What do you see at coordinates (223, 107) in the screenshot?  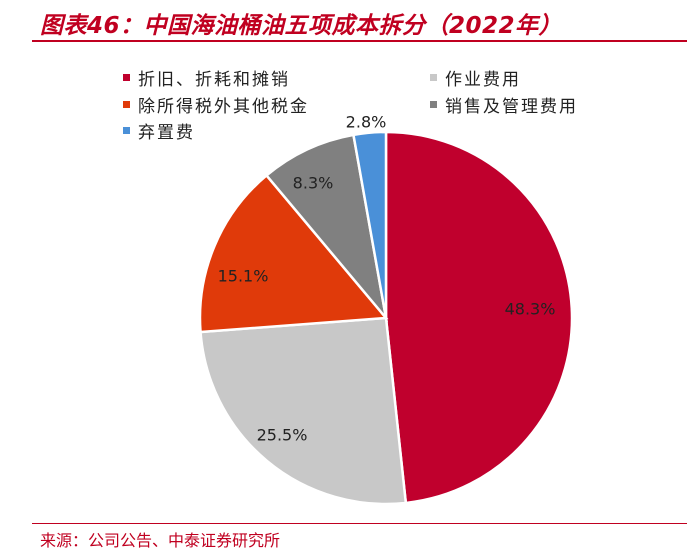 I see `legend-label: 除所得税外其他税金` at bounding box center [223, 107].